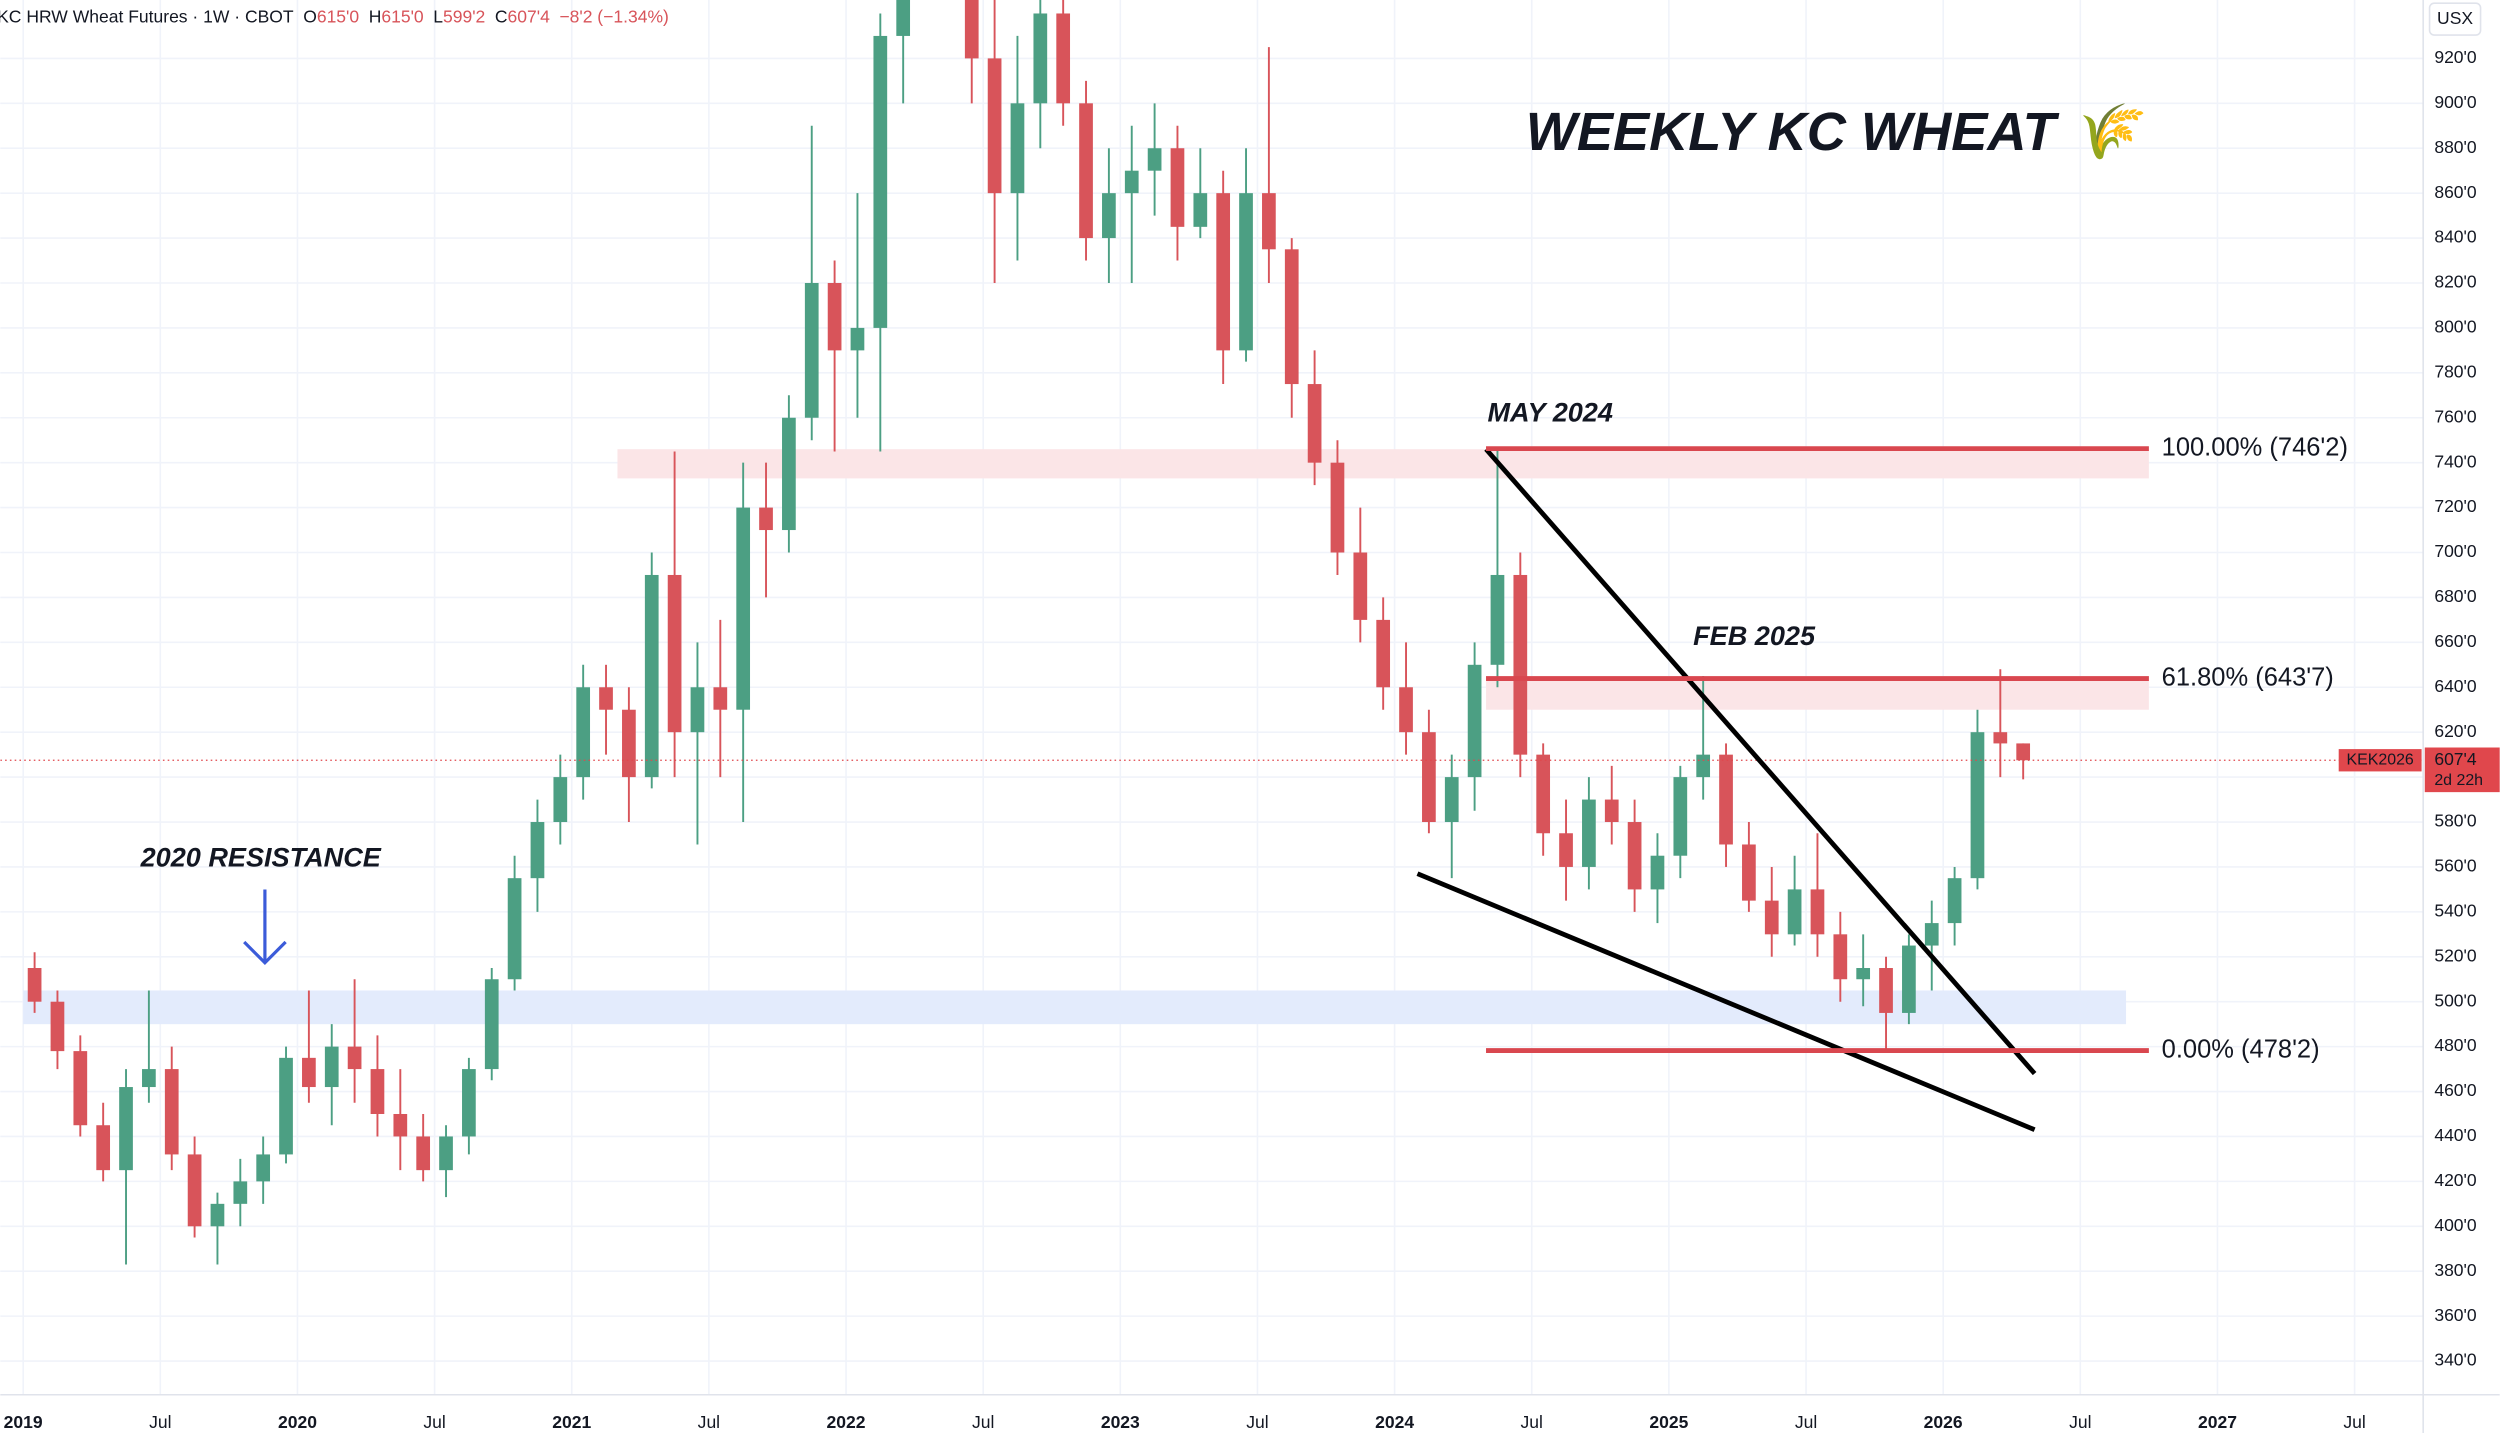  I want to click on x-tick-label: 2024, so click(1394, 1422).